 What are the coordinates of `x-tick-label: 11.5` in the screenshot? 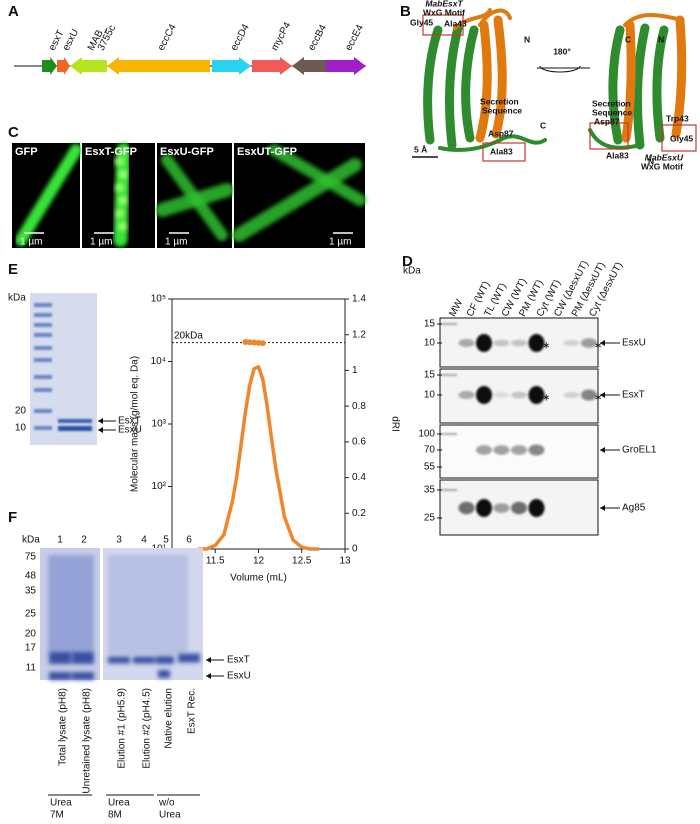 It's located at (215, 561).